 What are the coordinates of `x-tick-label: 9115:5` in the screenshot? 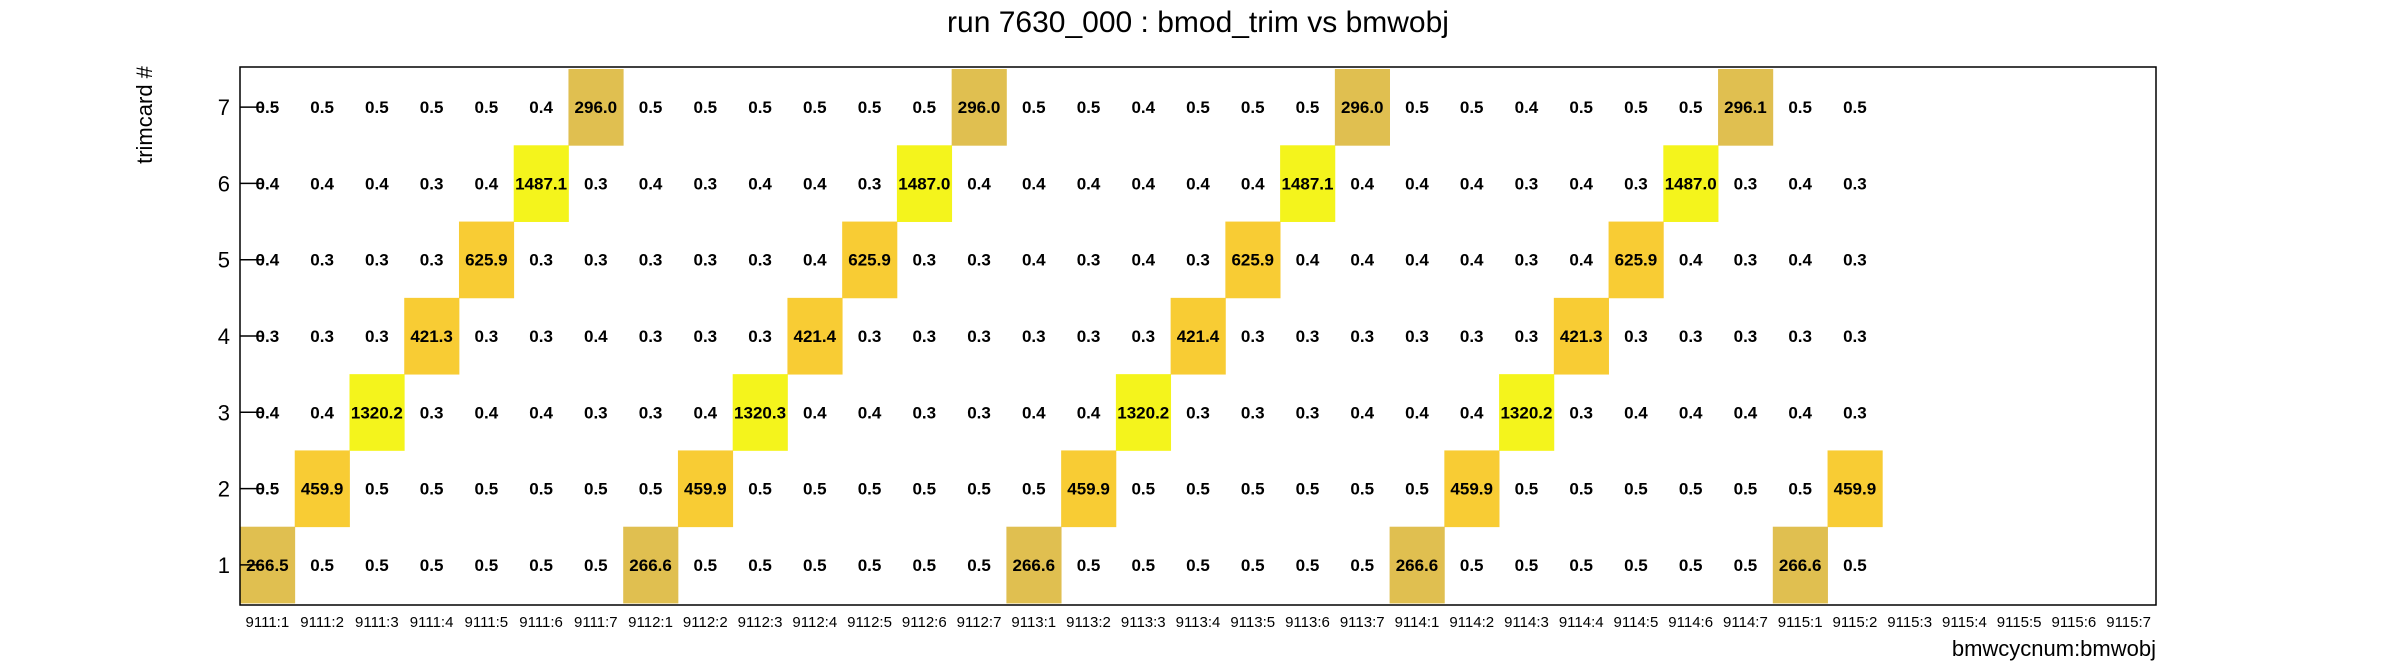 It's located at (2019, 622).